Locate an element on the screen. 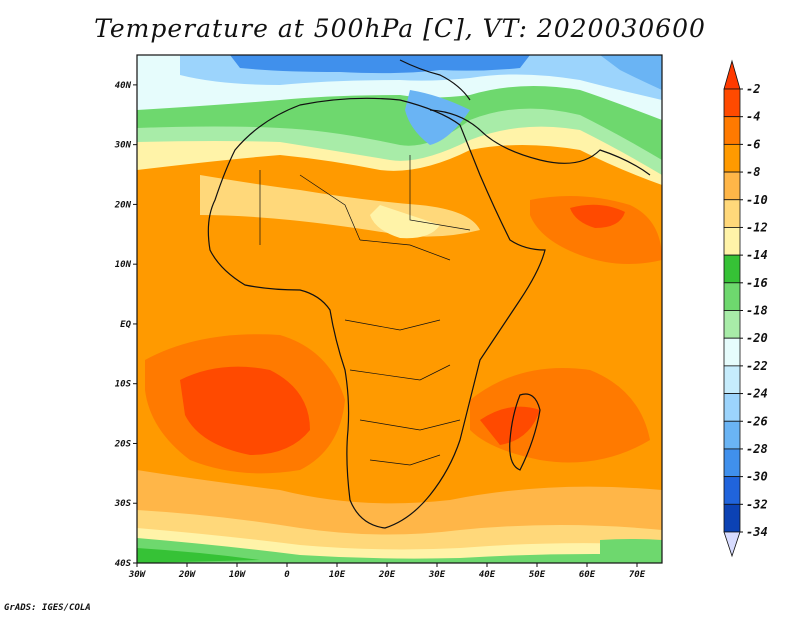 The height and width of the screenshot is (618, 800). lat-tick-label: 10S is located at coordinates (123, 385).